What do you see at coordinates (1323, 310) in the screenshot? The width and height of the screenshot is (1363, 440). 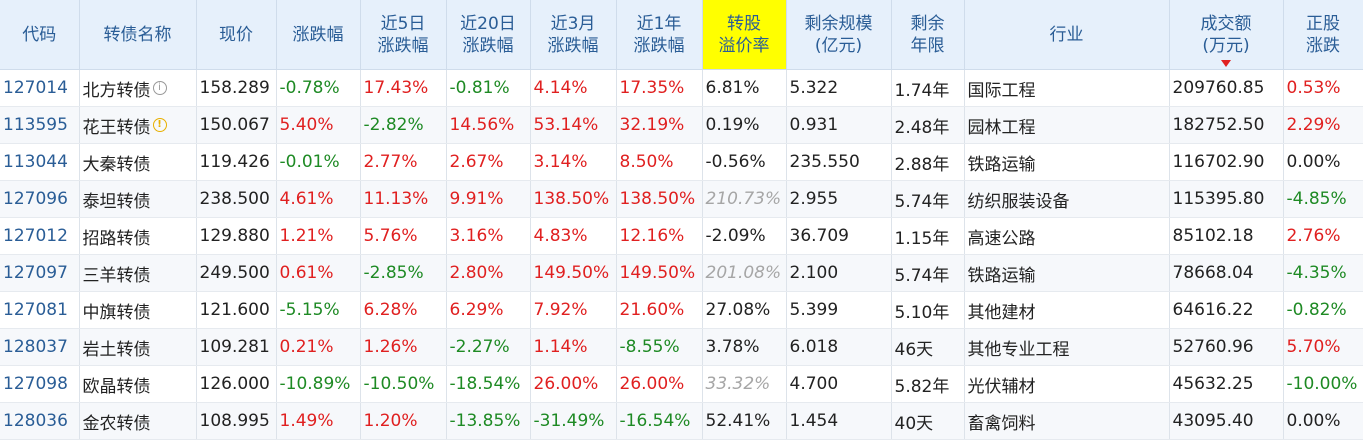 I see `cell-stock: -0.82%` at bounding box center [1323, 310].